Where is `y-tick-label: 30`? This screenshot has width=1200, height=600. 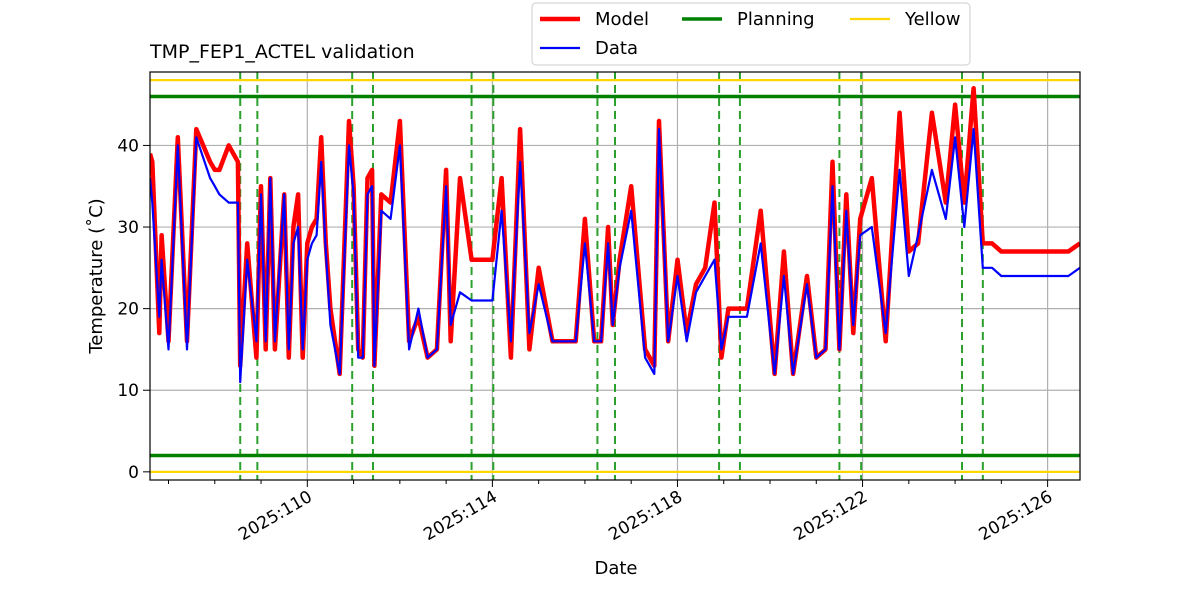 y-tick-label: 30 is located at coordinates (128, 228).